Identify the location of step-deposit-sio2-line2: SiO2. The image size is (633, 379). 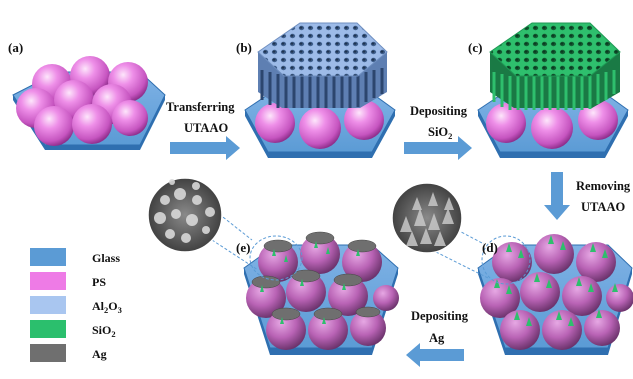
(440, 133).